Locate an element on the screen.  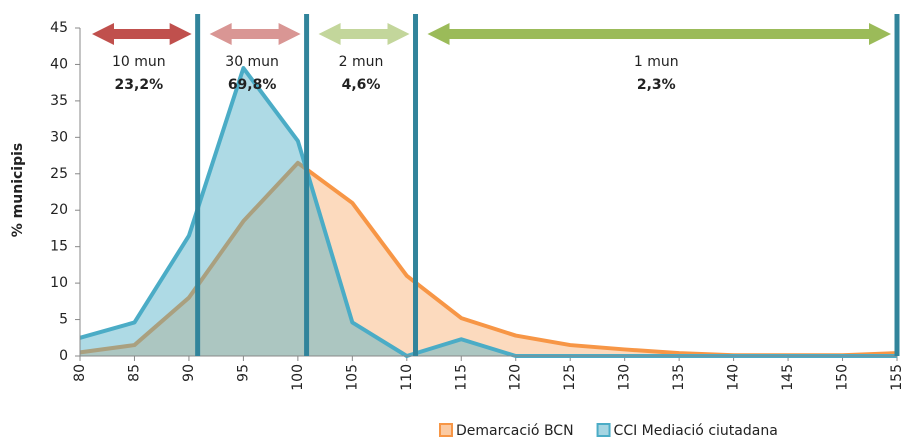
x-tick-label: 155 is located at coordinates (895, 377).